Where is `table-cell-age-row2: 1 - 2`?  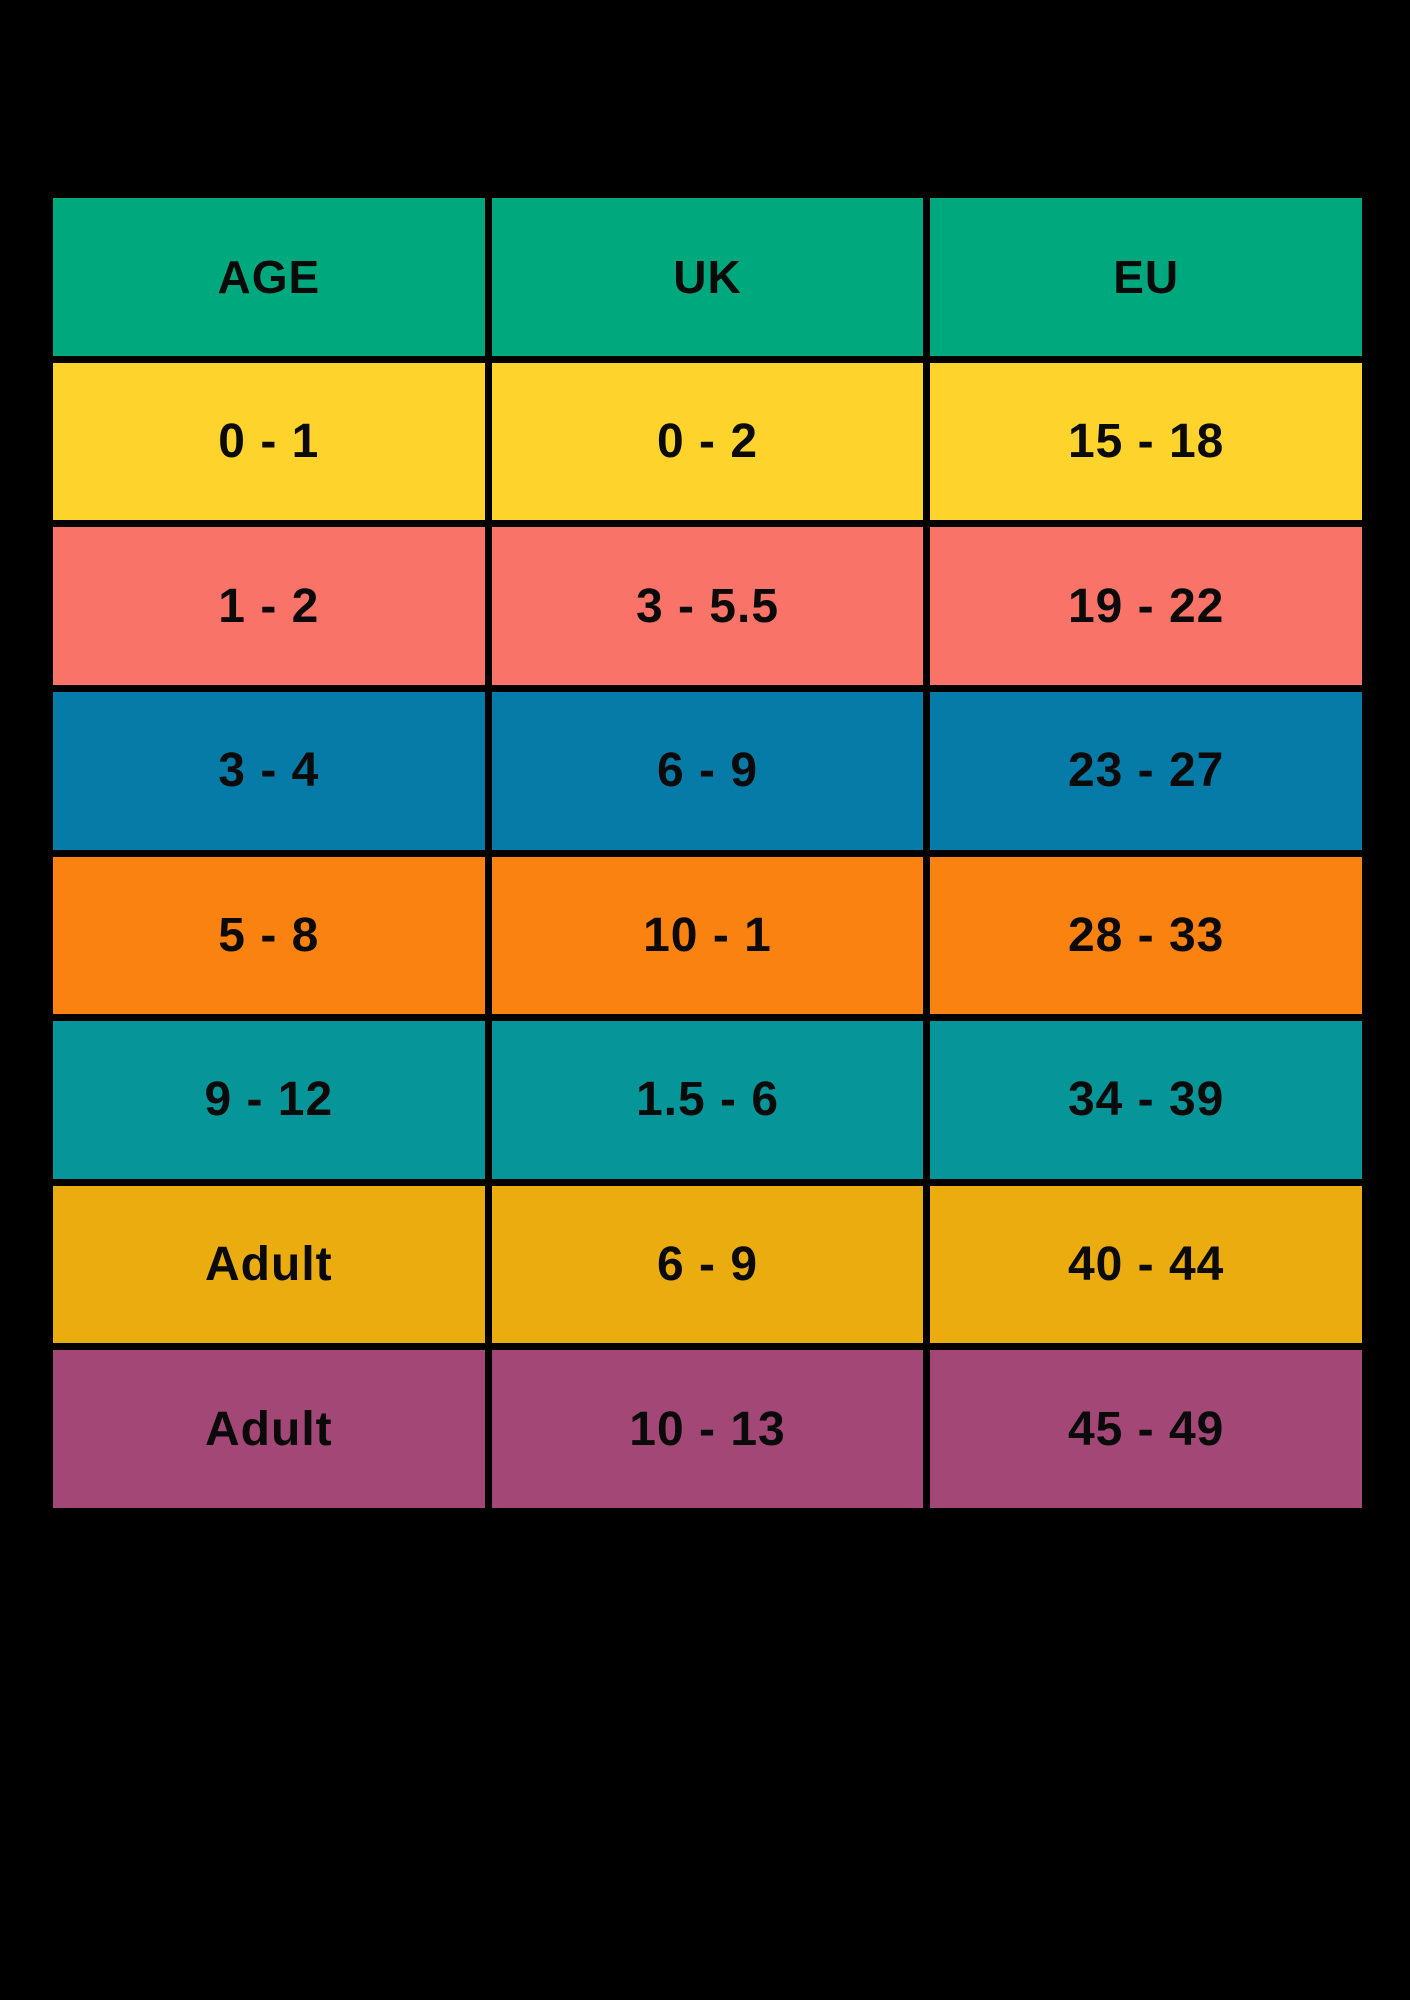
table-cell-age-row2: 1 - 2 is located at coordinates (269, 606).